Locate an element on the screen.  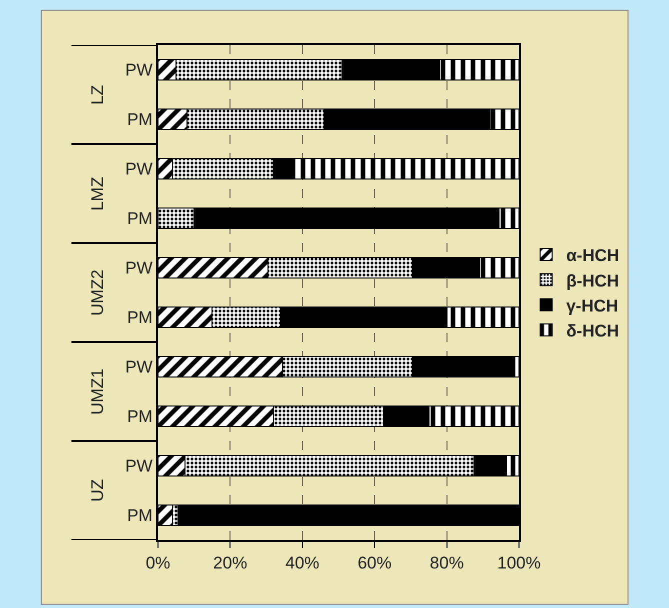
x-tick-label: 80% is located at coordinates (447, 562).